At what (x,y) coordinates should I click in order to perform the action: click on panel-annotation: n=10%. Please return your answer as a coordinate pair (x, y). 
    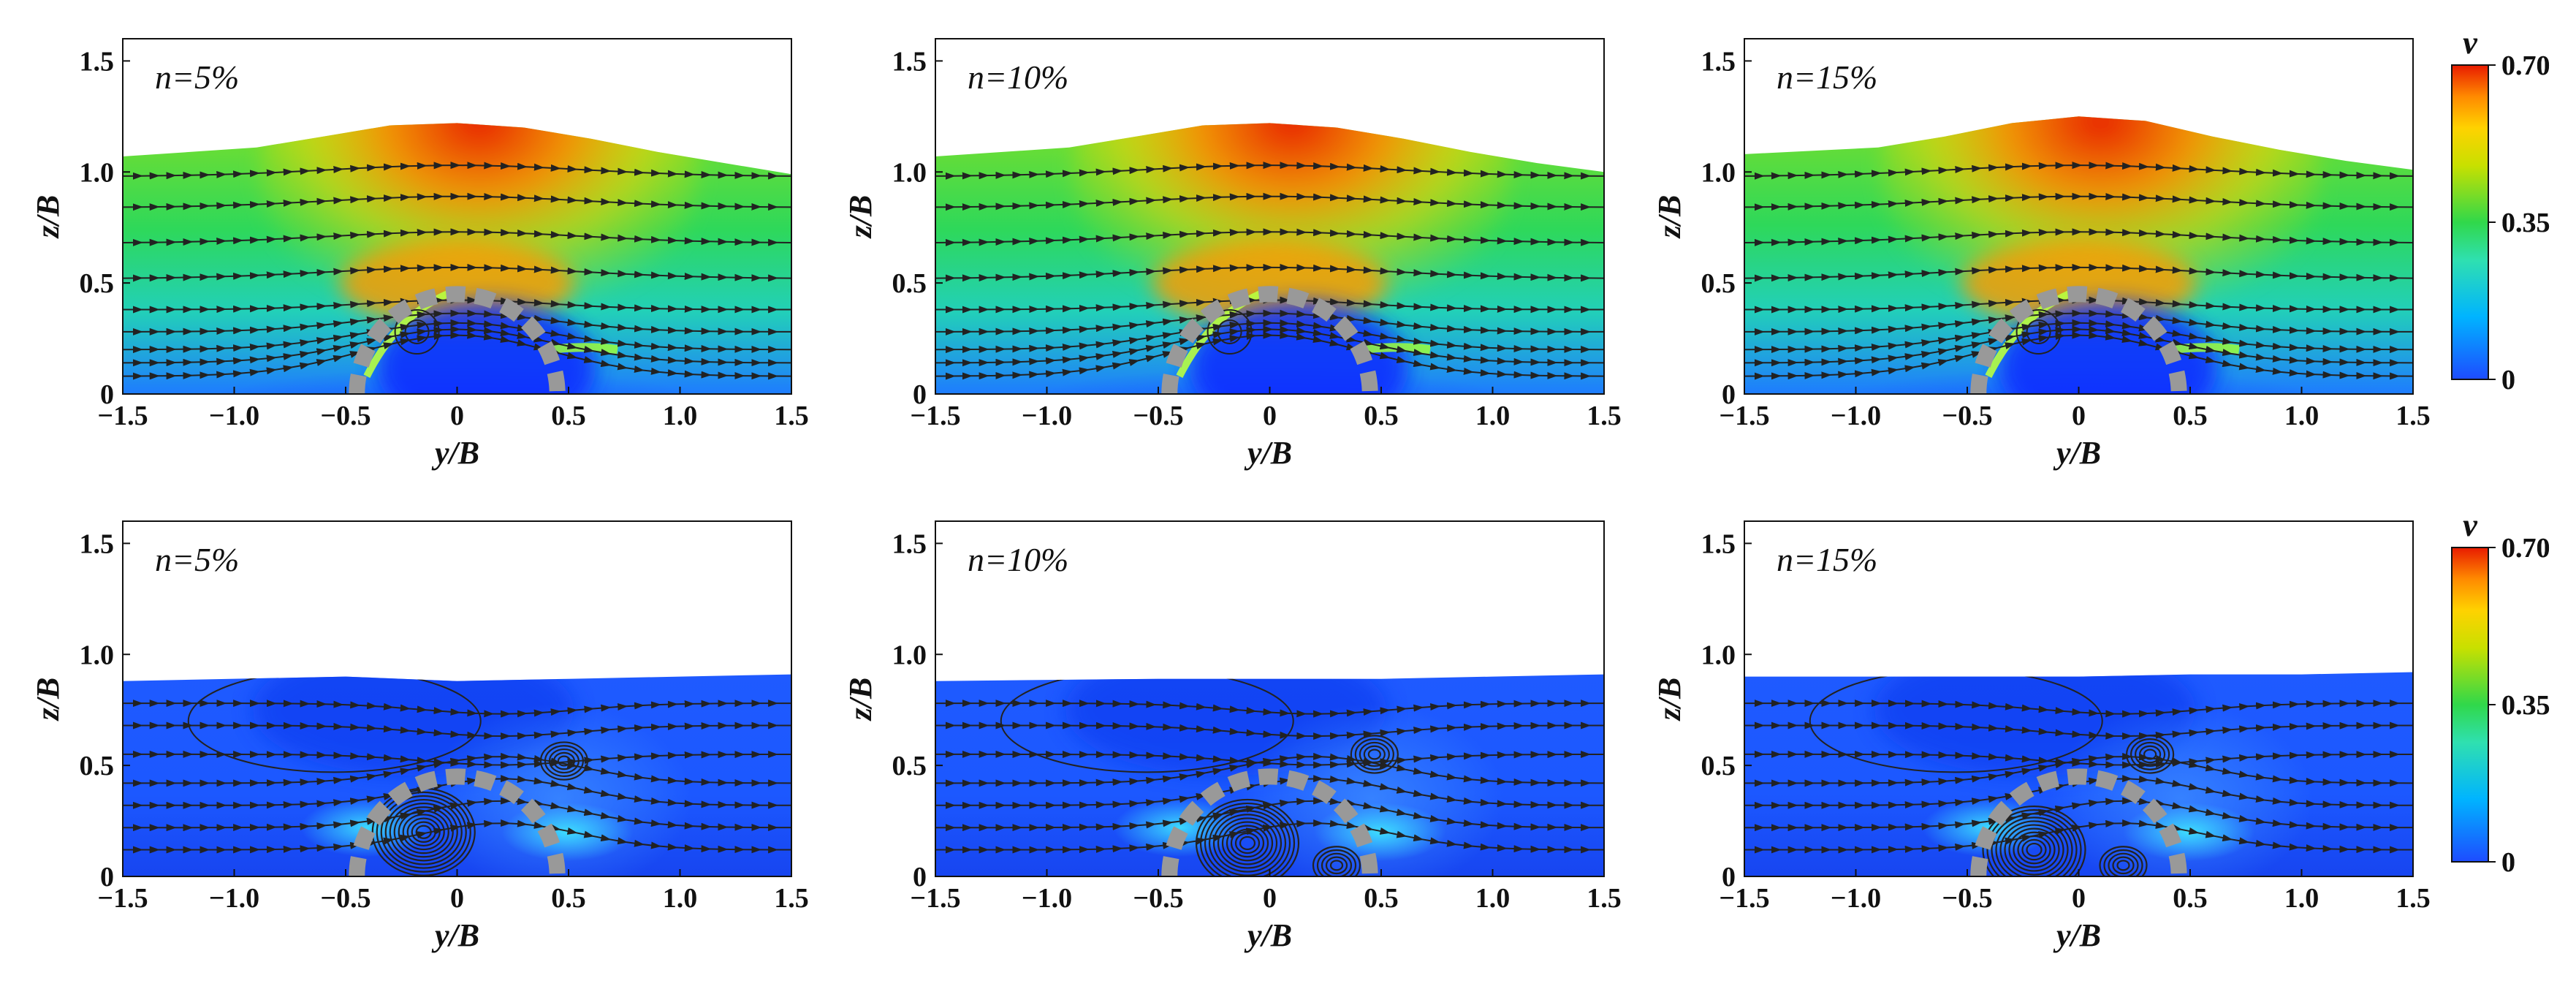
    Looking at the image, I should click on (1018, 559).